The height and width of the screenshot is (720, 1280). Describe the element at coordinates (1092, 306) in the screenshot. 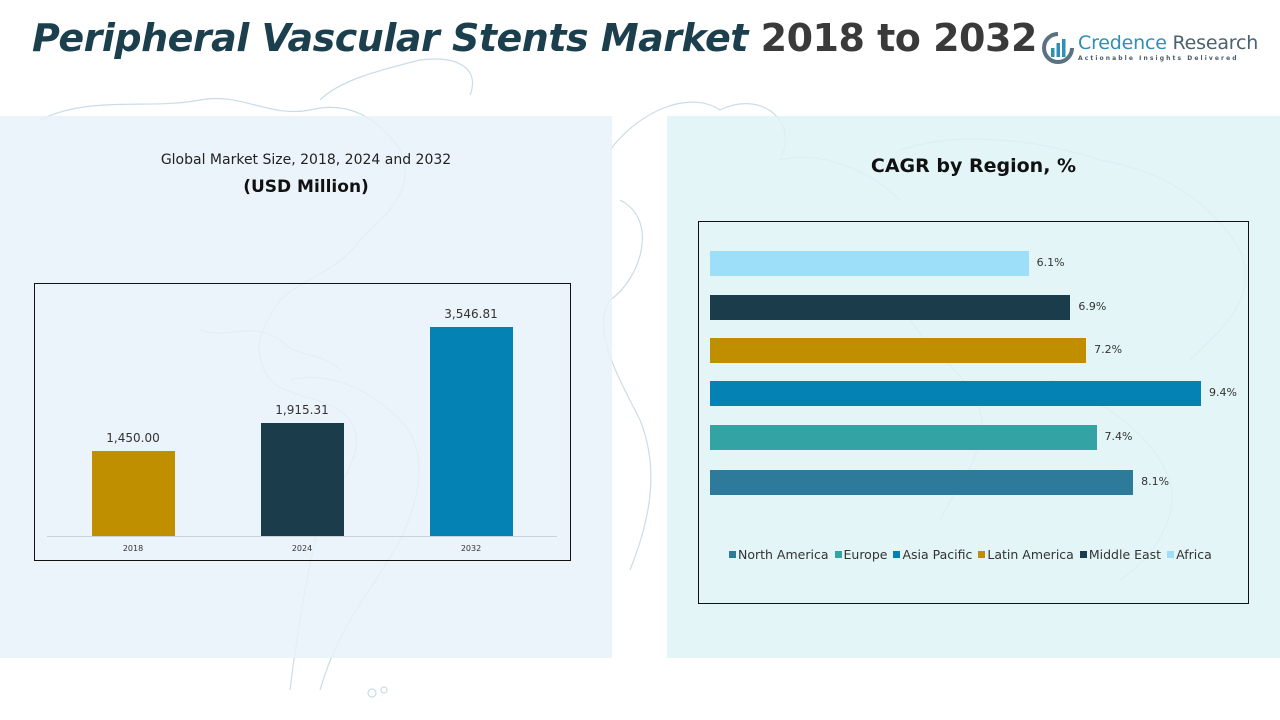

I see `bar-value-label: 6.9%` at that location.